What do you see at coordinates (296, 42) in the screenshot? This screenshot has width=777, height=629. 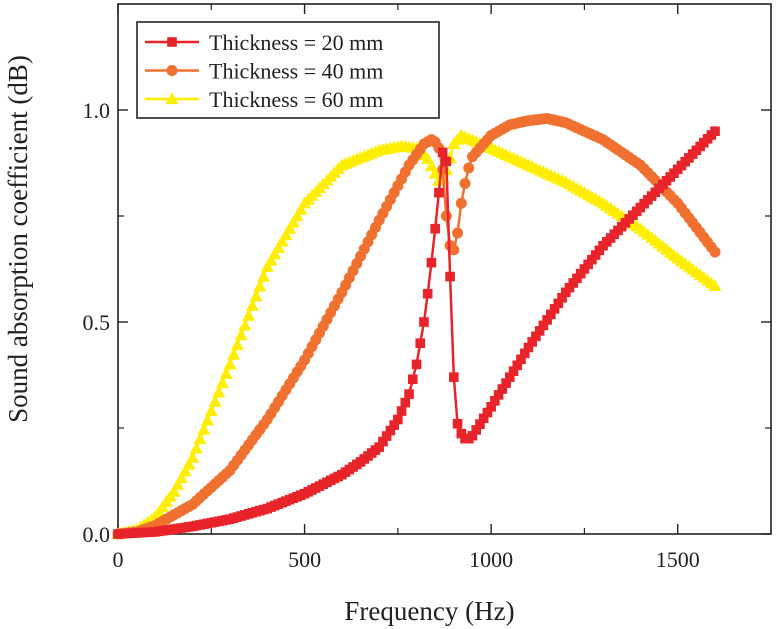 I see `legend-label: Thickness = 20 mm` at bounding box center [296, 42].